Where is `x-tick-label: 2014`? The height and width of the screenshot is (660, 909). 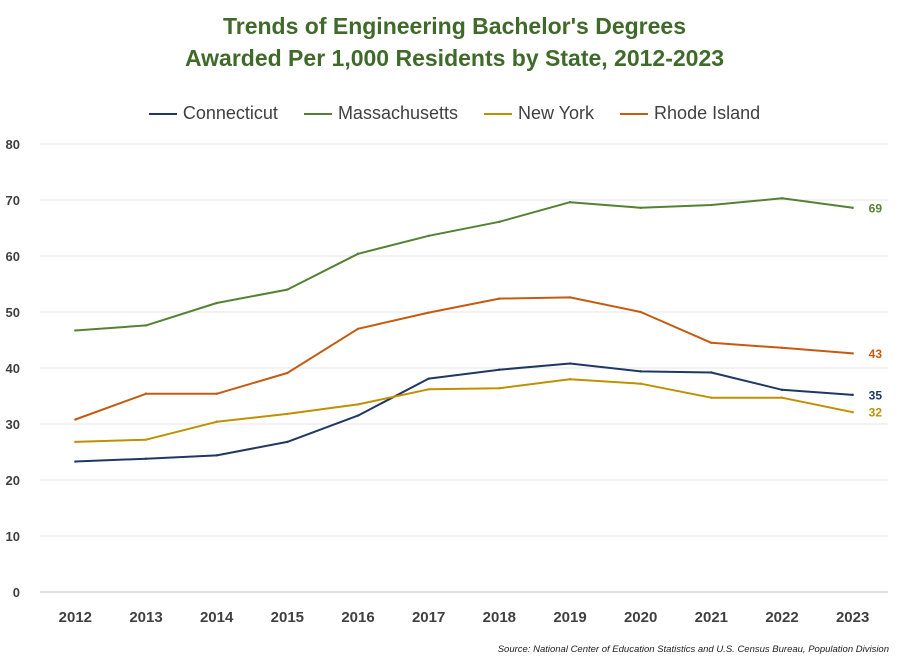
x-tick-label: 2014 is located at coordinates (217, 617).